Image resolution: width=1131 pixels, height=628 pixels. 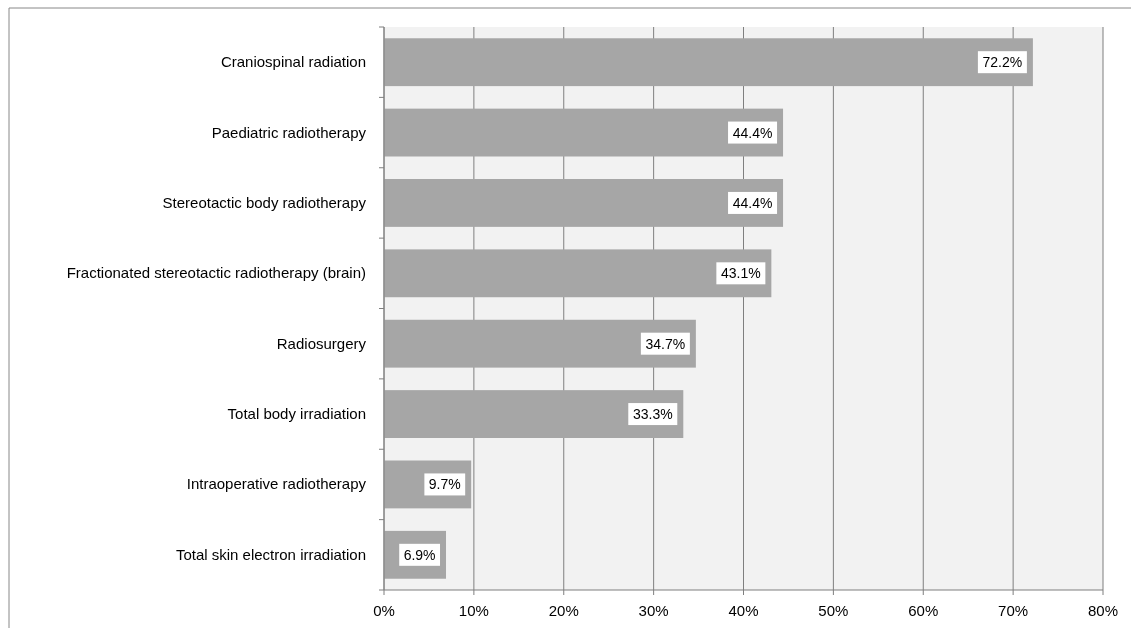 I want to click on x-tick-label: 40%, so click(x=743, y=610).